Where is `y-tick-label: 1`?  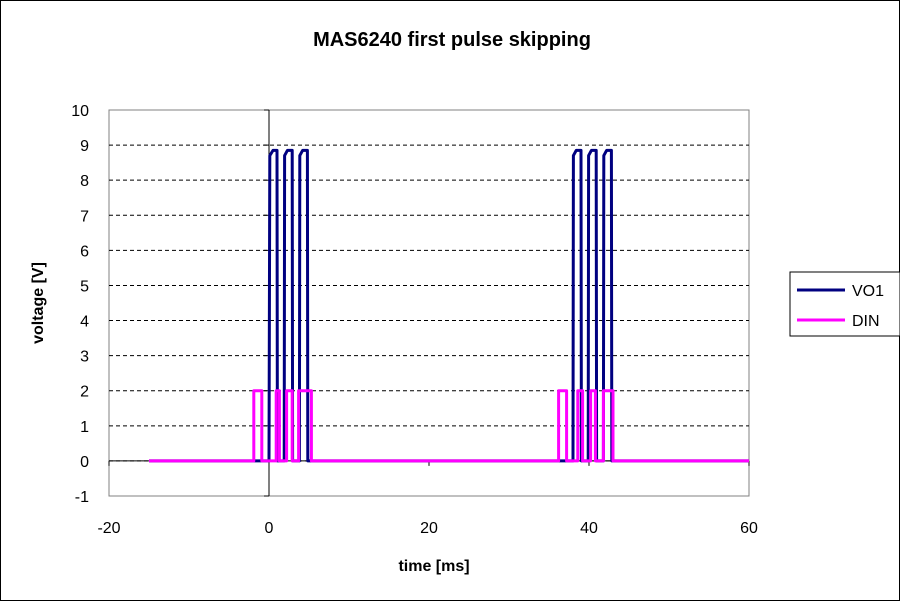 y-tick-label: 1 is located at coordinates (84, 427).